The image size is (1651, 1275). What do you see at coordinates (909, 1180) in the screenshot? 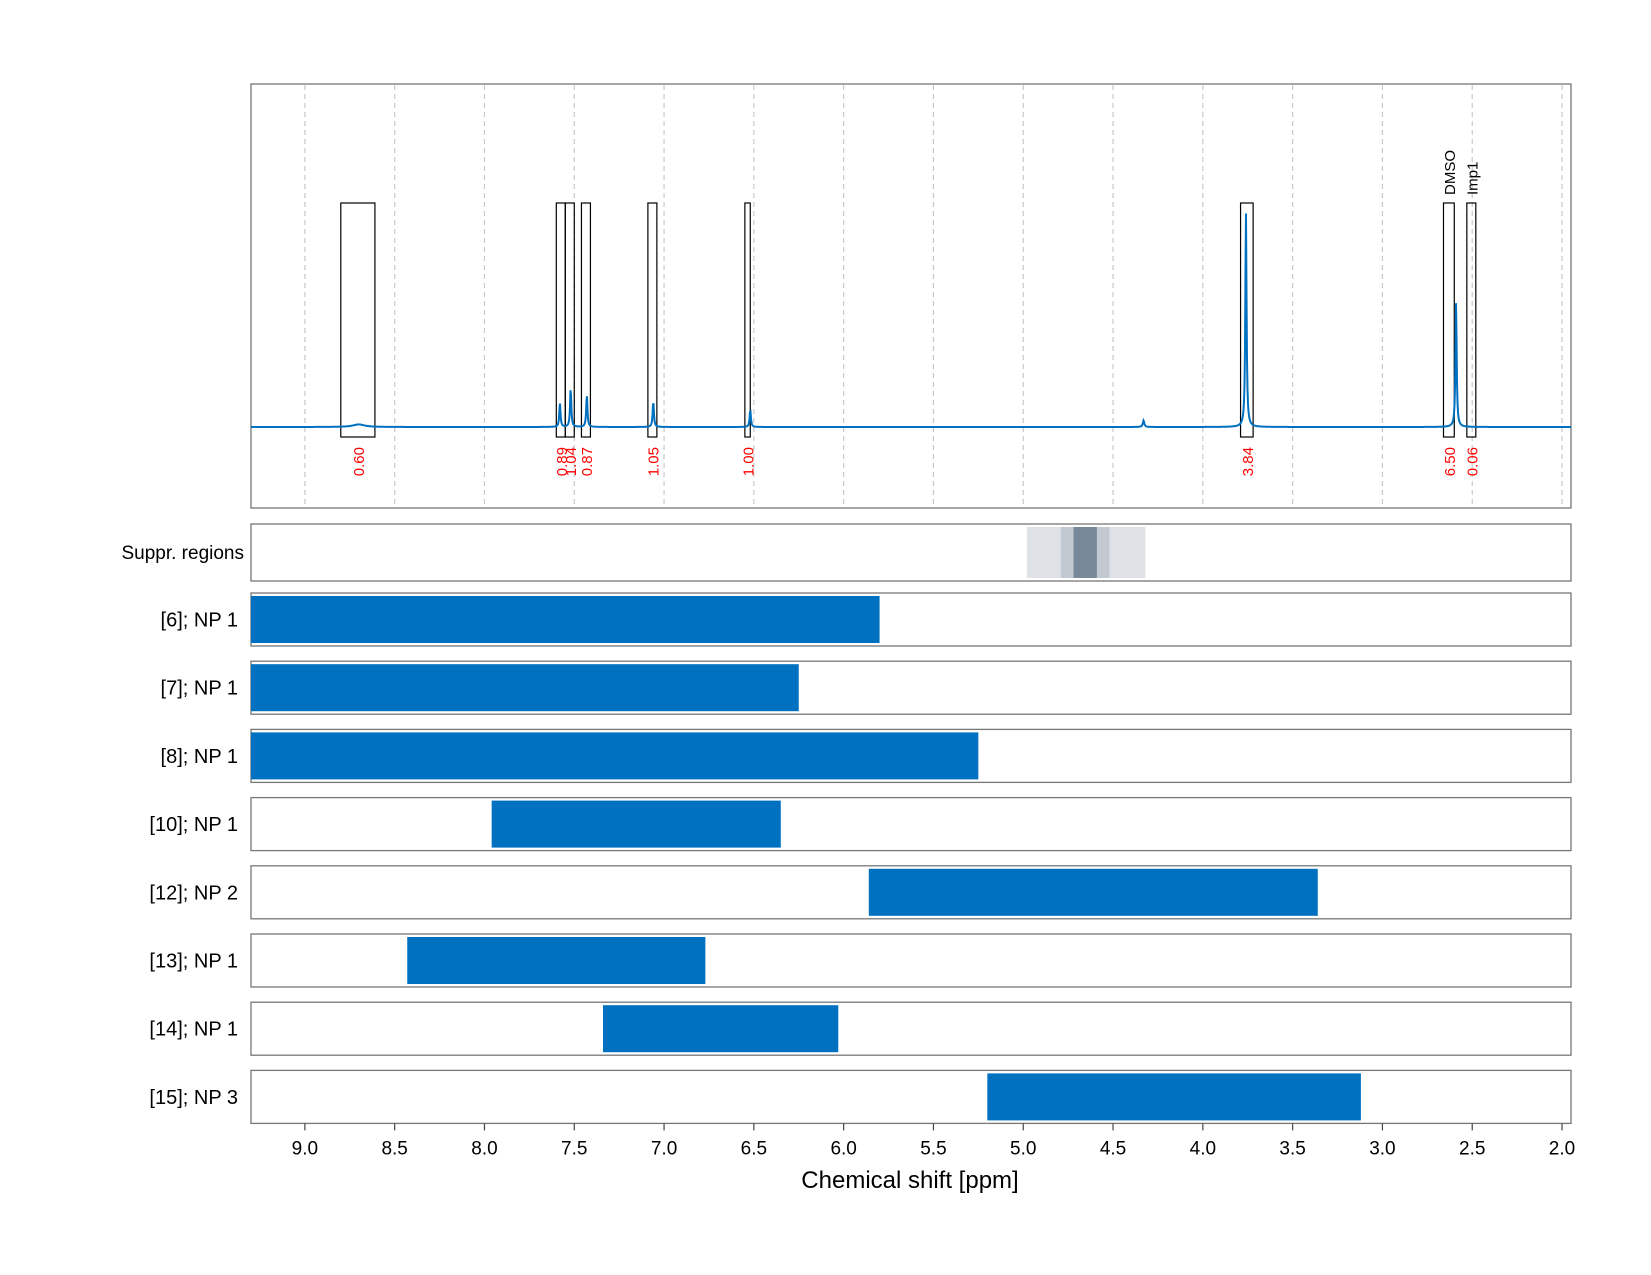
I see `x-axis-label: Chemical shift [ppm]` at bounding box center [909, 1180].